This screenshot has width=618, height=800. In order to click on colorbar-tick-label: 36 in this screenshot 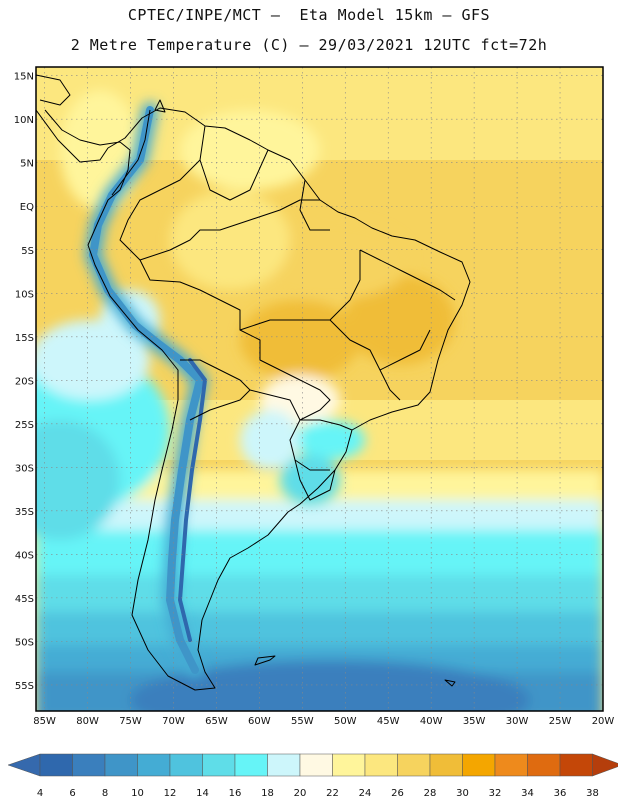, I will do `click(560, 793)`.